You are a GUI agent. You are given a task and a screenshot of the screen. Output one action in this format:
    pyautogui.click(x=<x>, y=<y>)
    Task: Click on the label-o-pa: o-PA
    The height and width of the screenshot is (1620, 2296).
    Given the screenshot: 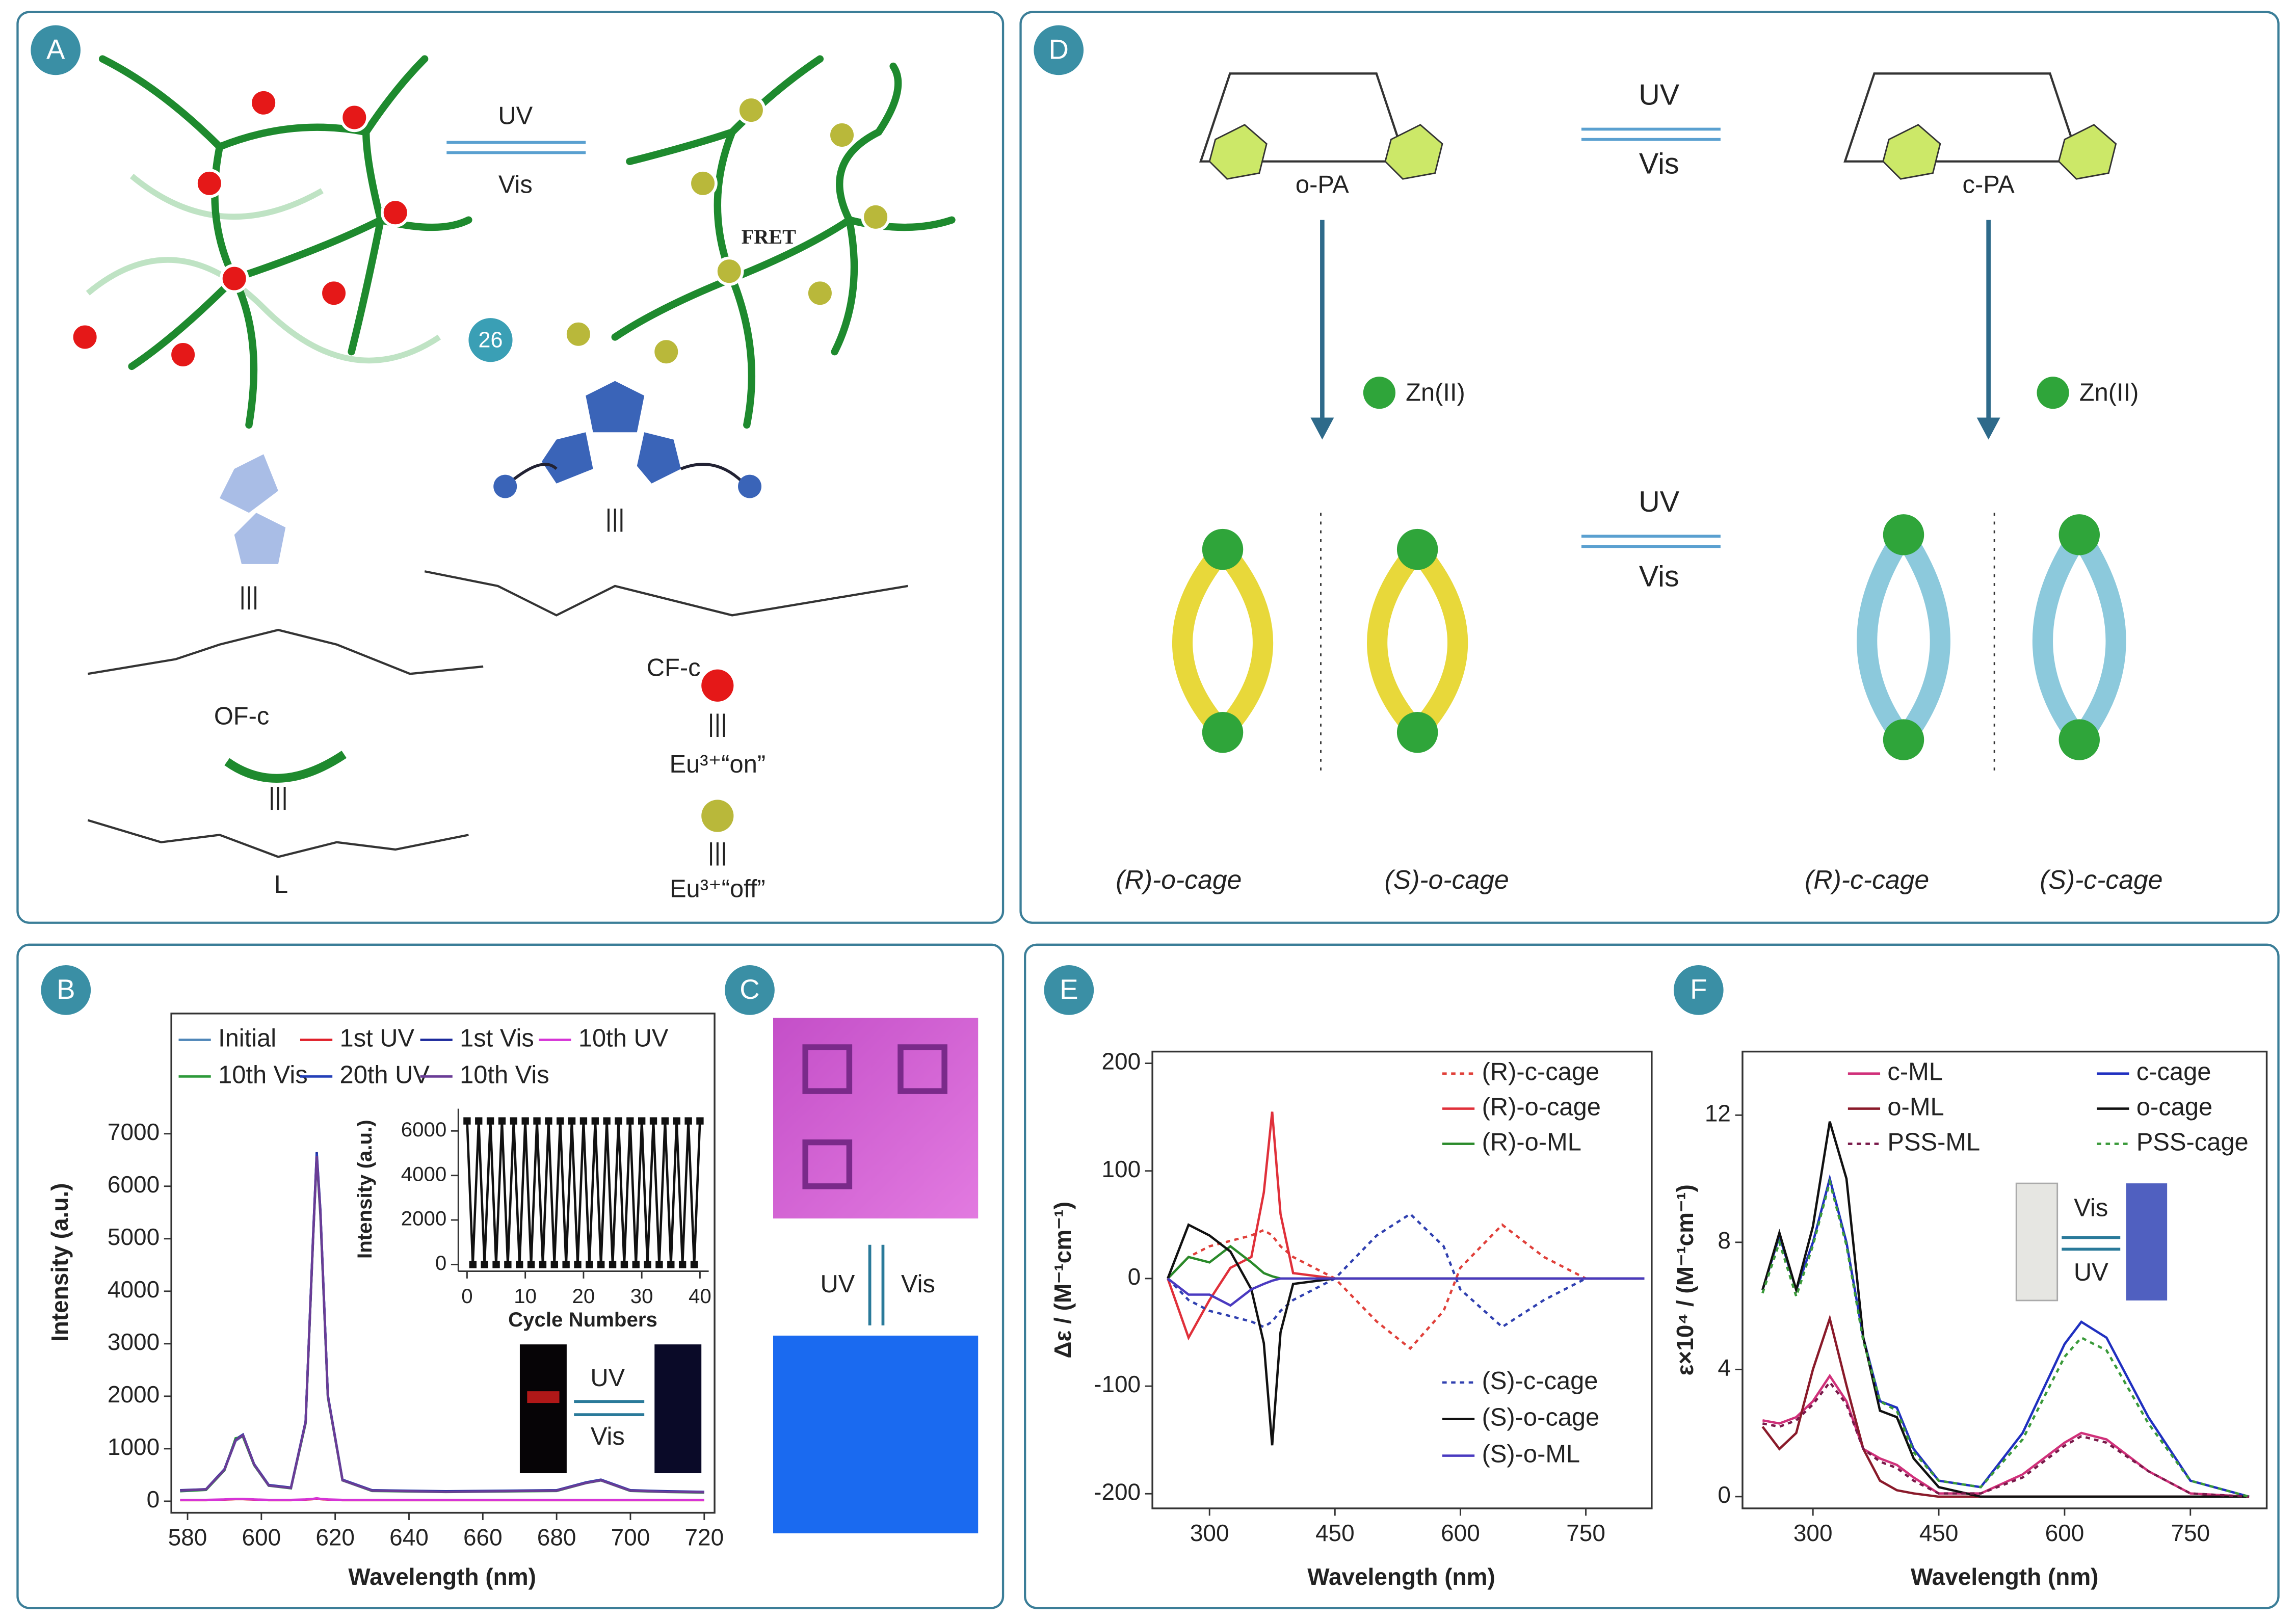 What is the action you would take?
    pyautogui.click(x=1322, y=185)
    